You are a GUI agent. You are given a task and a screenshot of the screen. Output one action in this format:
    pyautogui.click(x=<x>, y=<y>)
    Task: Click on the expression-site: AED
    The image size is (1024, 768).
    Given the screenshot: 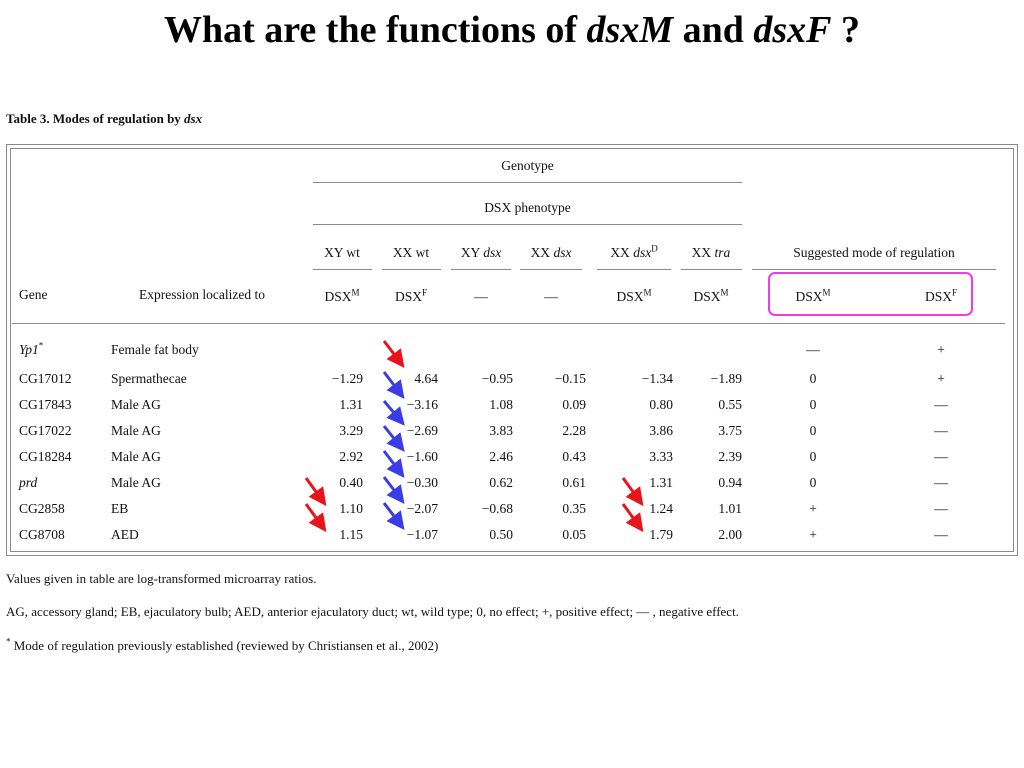 What is the action you would take?
    pyautogui.click(x=125, y=534)
    